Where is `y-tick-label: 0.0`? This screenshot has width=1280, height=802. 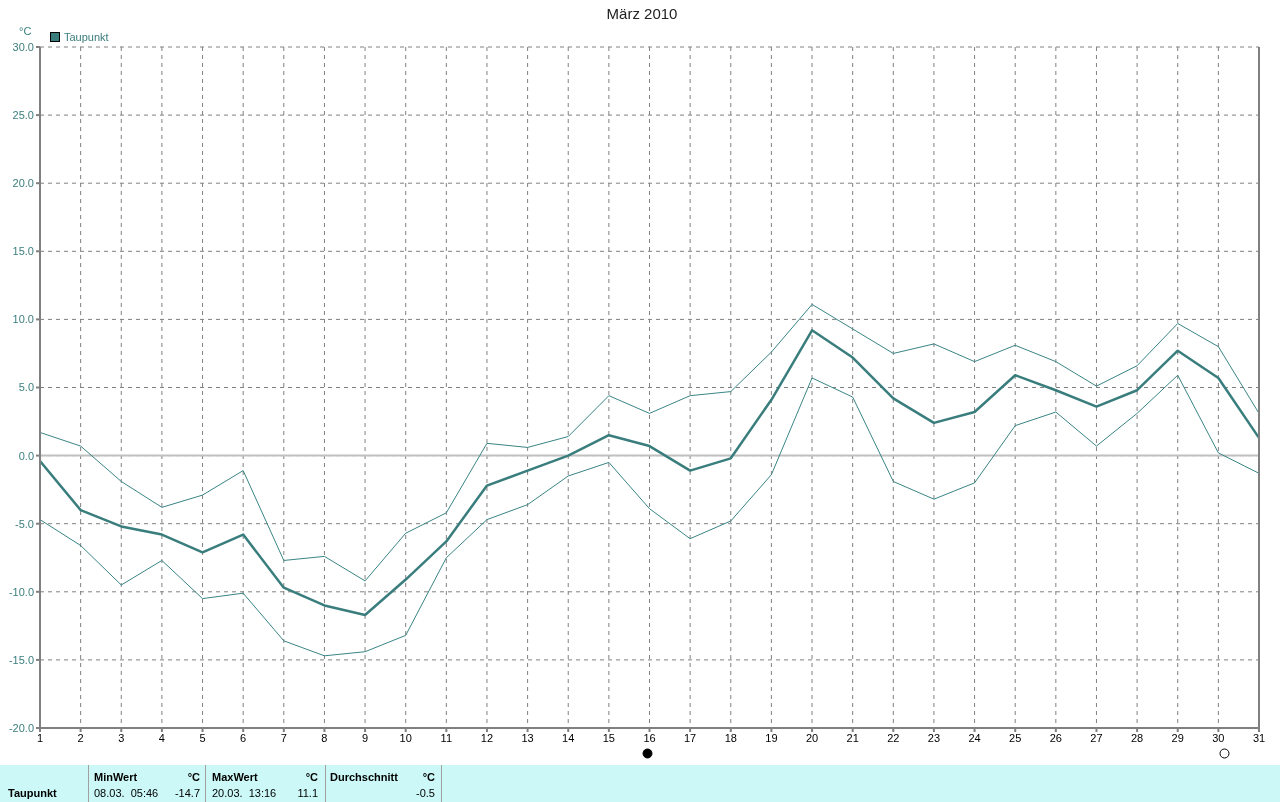
y-tick-label: 0.0 is located at coordinates (26, 455).